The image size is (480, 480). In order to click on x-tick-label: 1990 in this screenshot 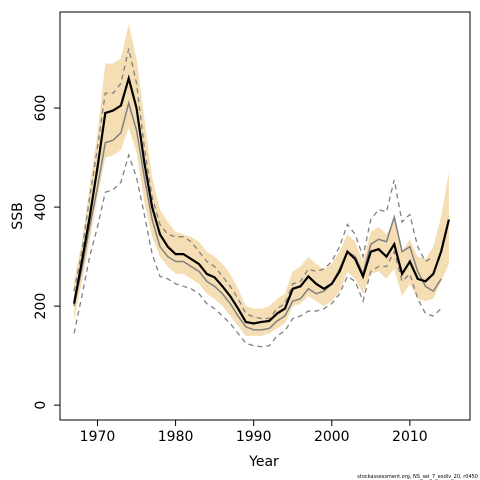, I will do `click(254, 437)`.